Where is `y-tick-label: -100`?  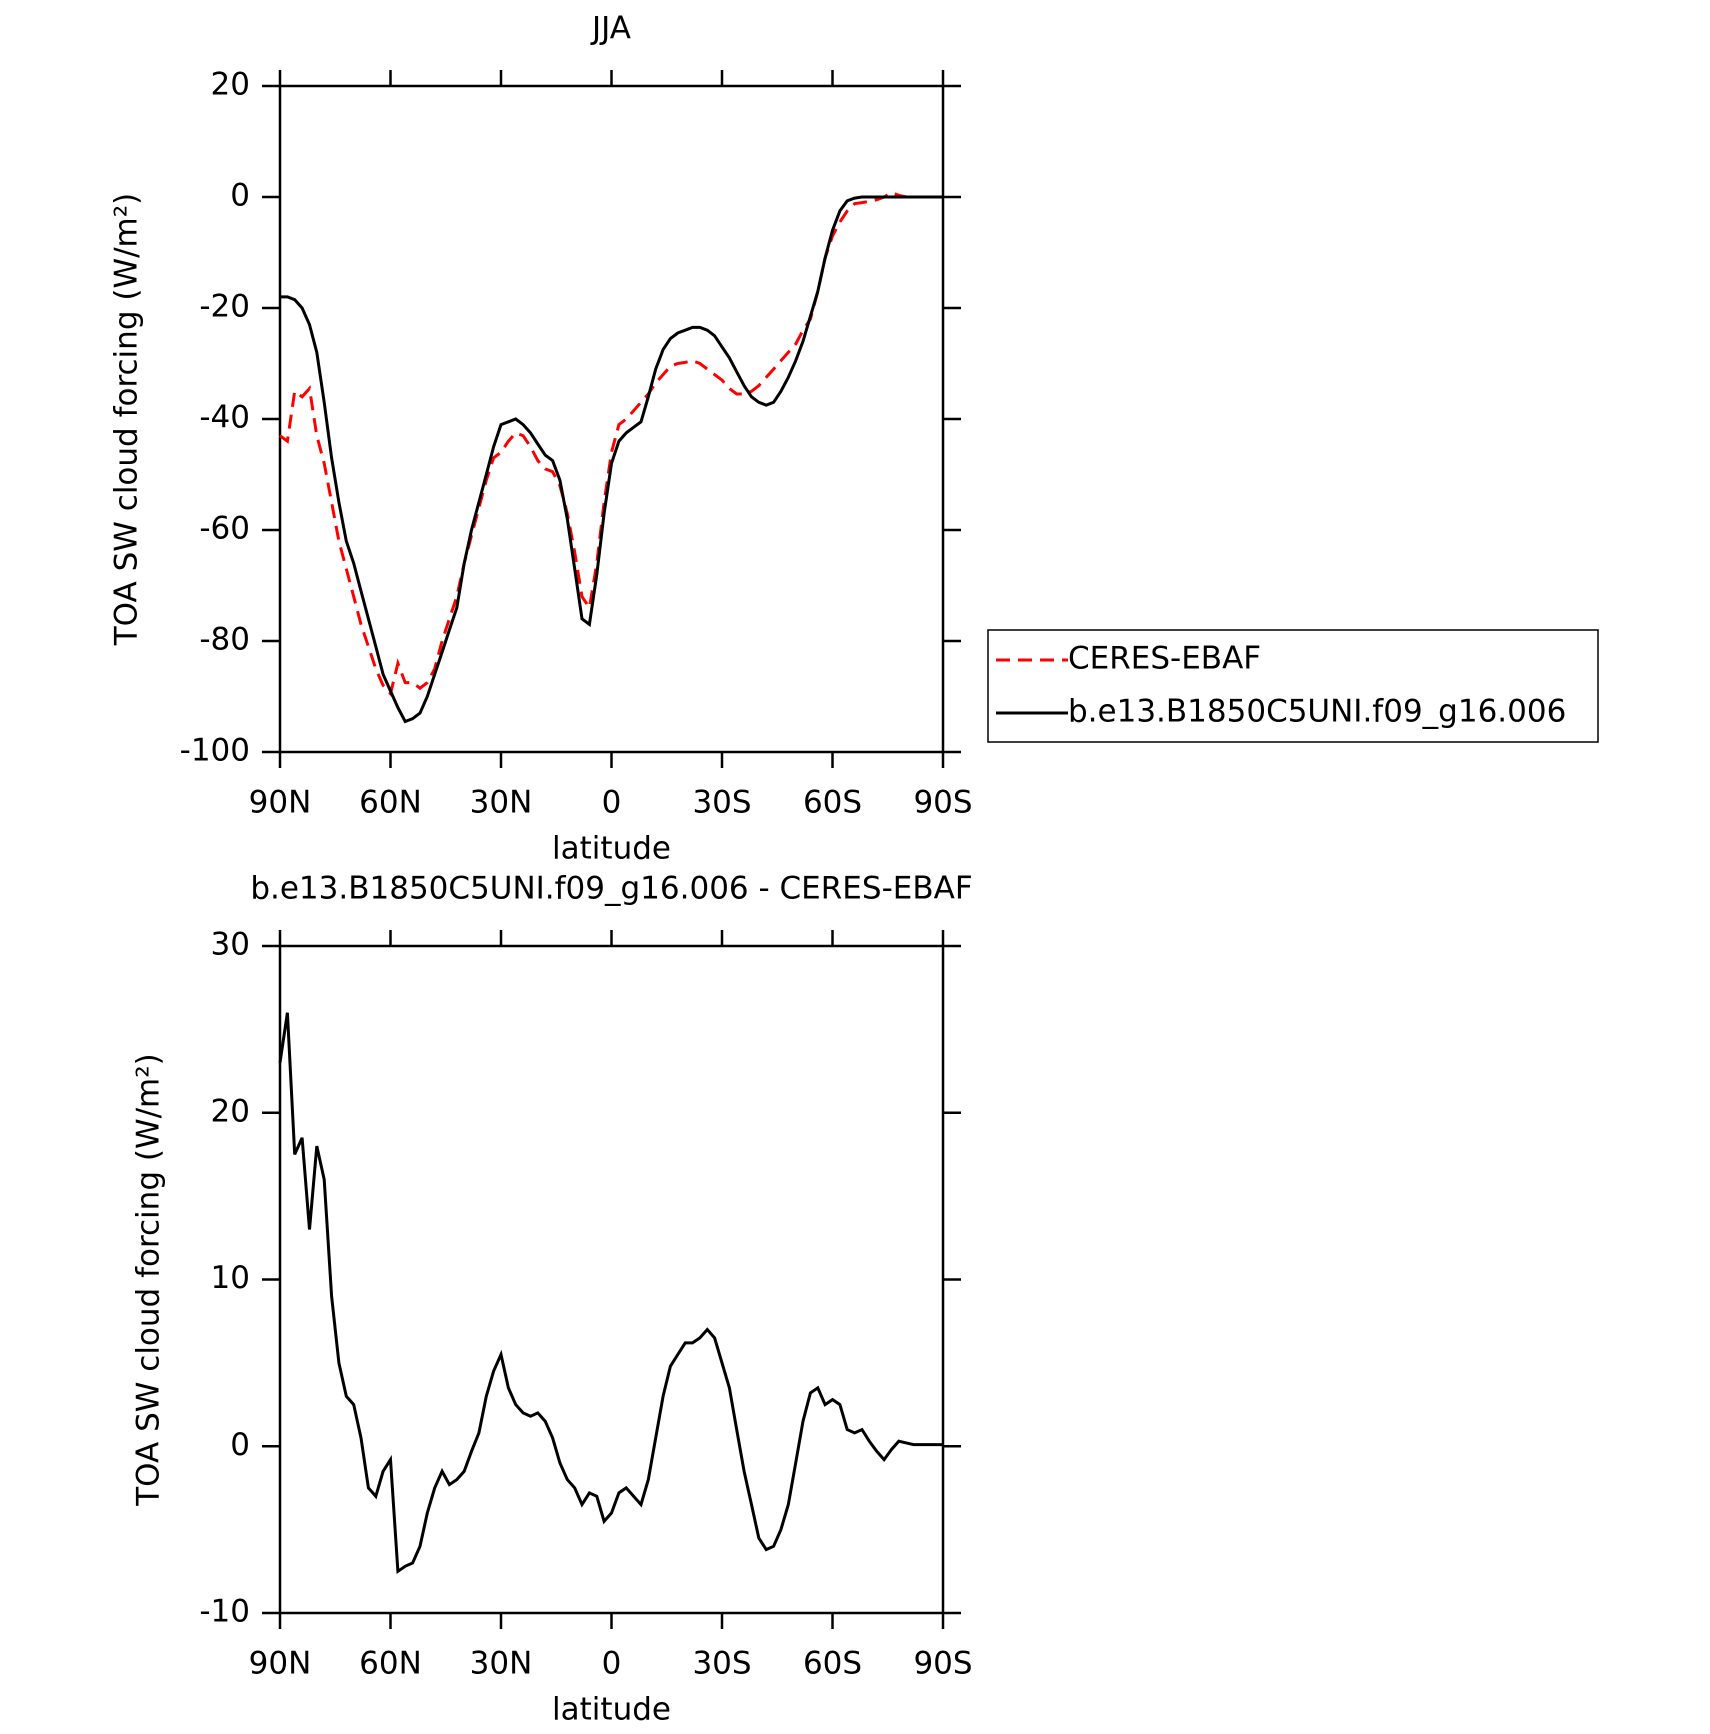 y-tick-label: -100 is located at coordinates (215, 751).